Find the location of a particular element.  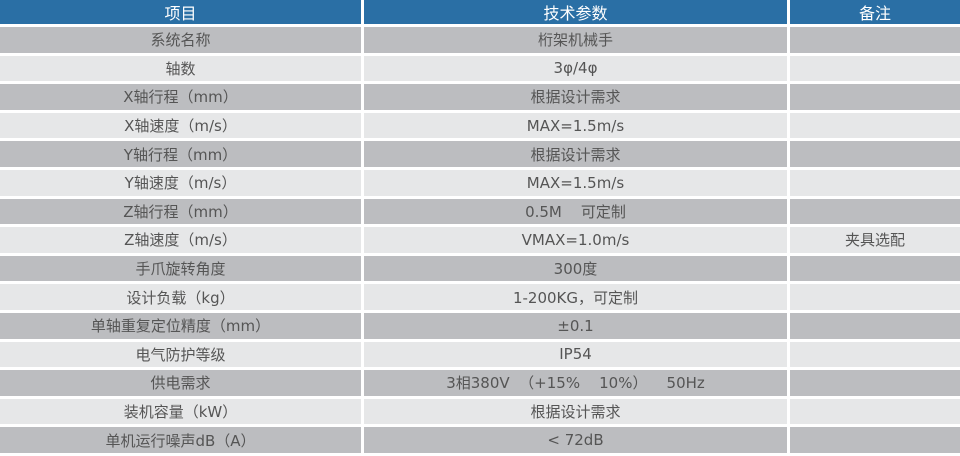

table-row: 轴数 3φ/4φ is located at coordinates (480, 68).